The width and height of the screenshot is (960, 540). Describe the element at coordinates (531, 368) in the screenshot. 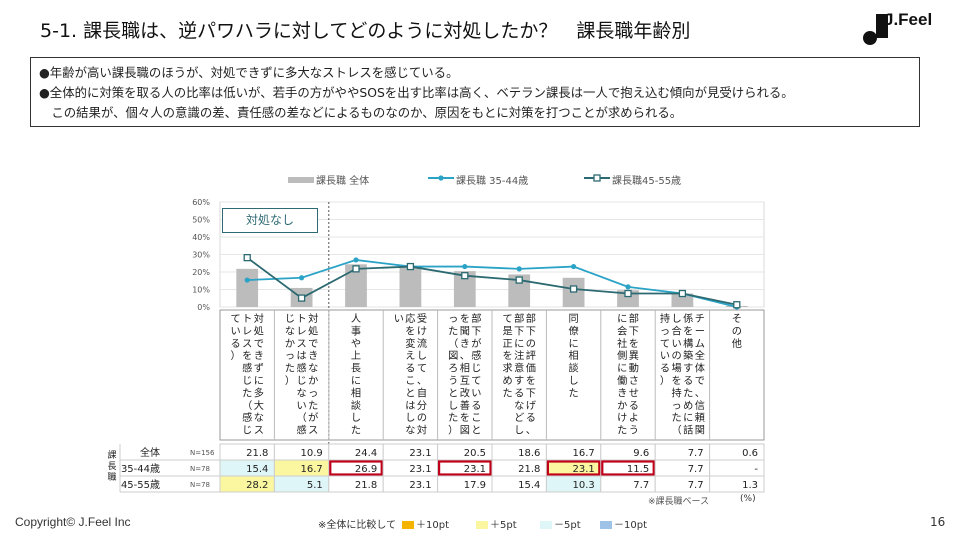

I see `category-label-char: 価` at that location.